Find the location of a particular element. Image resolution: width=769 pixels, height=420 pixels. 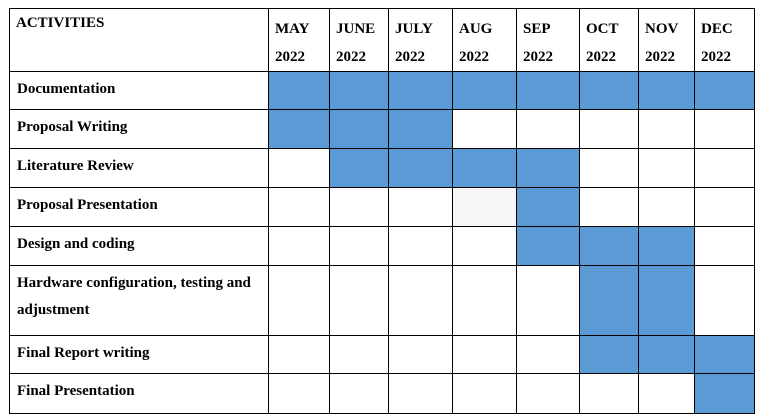

month-header-oct: OCT 2022 is located at coordinates (609, 40).